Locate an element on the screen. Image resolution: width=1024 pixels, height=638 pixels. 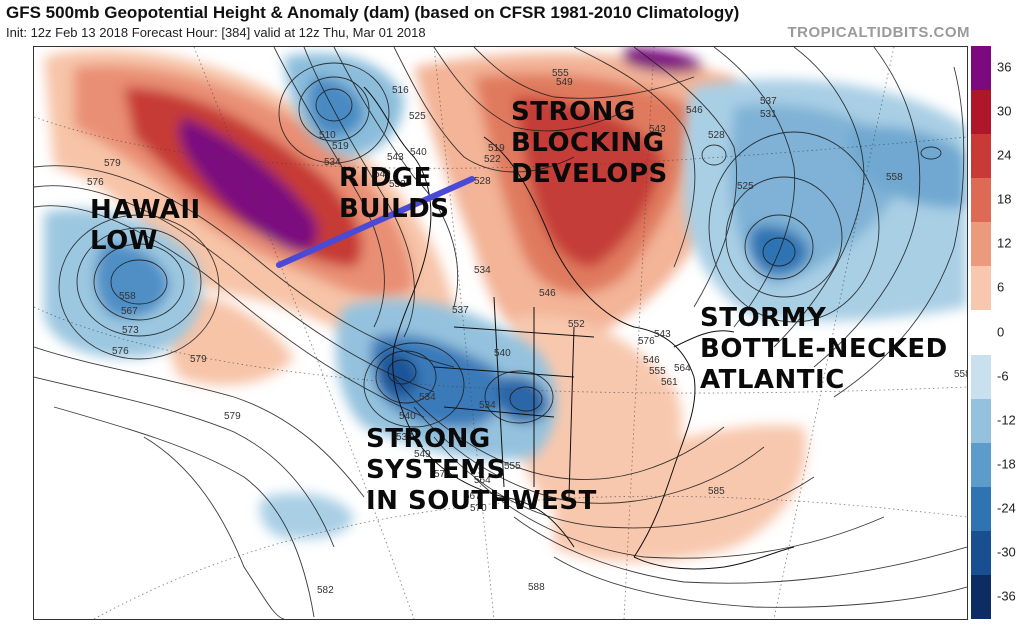
contour-label: 567 is located at coordinates (472, 496).